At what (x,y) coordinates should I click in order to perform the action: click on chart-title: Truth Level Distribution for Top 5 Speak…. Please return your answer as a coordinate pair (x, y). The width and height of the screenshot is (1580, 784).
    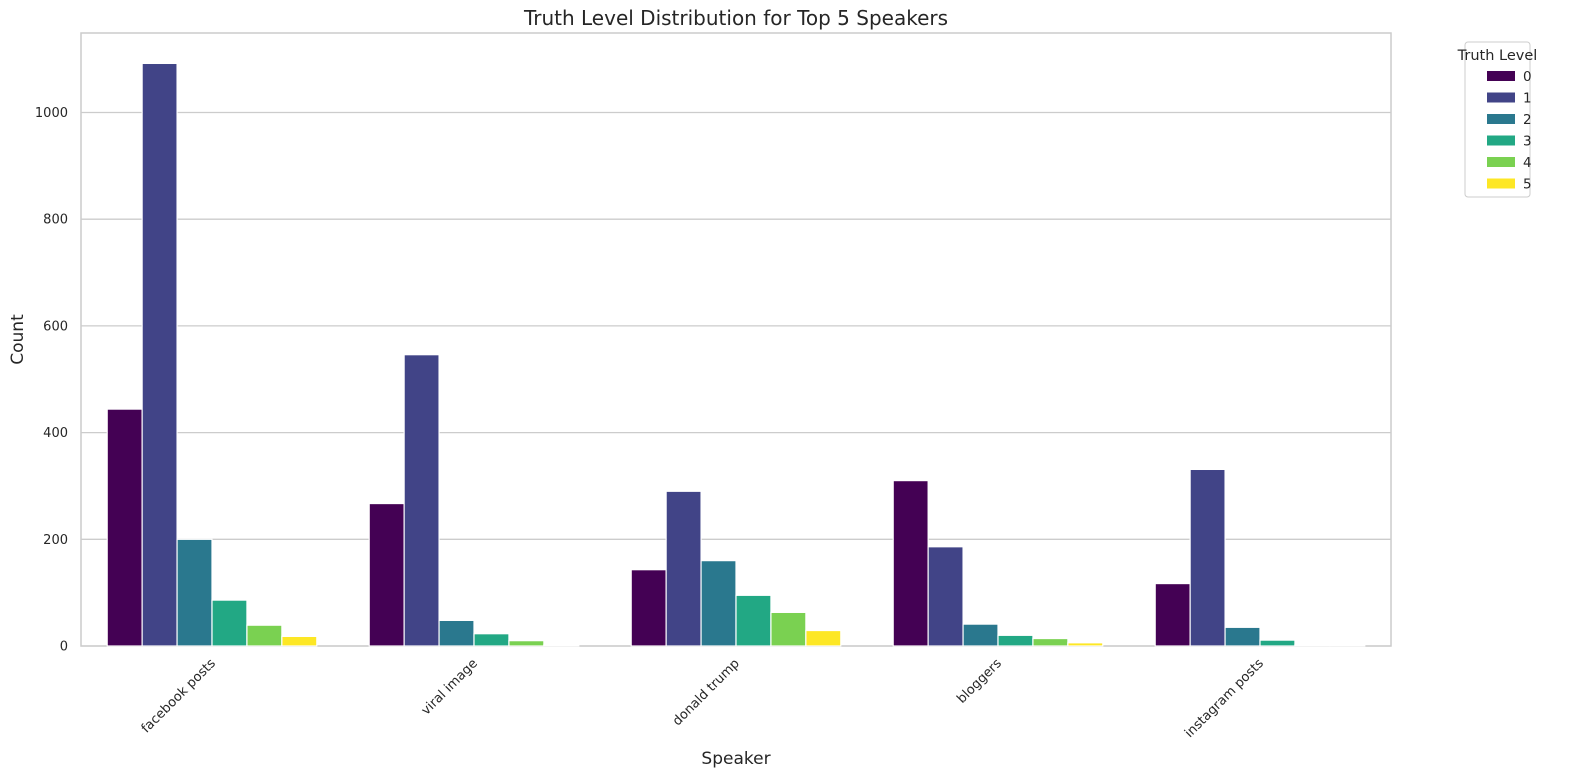
    Looking at the image, I should click on (735, 18).